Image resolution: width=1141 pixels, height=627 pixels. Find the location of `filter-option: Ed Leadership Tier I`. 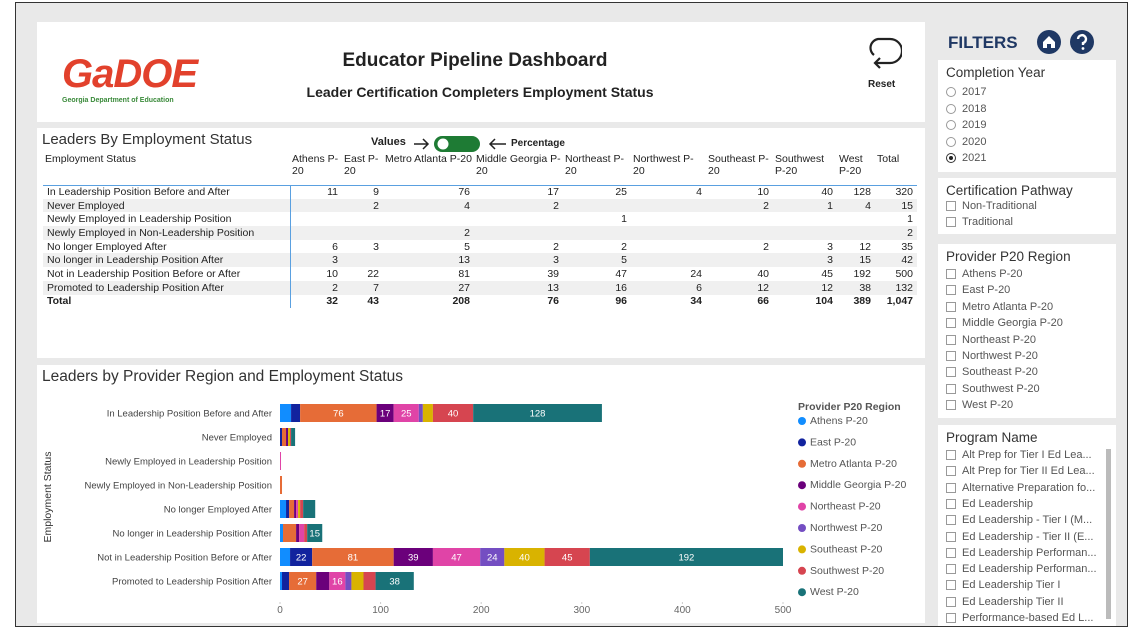

filter-option: Ed Leadership Tier I is located at coordinates (1003, 585).